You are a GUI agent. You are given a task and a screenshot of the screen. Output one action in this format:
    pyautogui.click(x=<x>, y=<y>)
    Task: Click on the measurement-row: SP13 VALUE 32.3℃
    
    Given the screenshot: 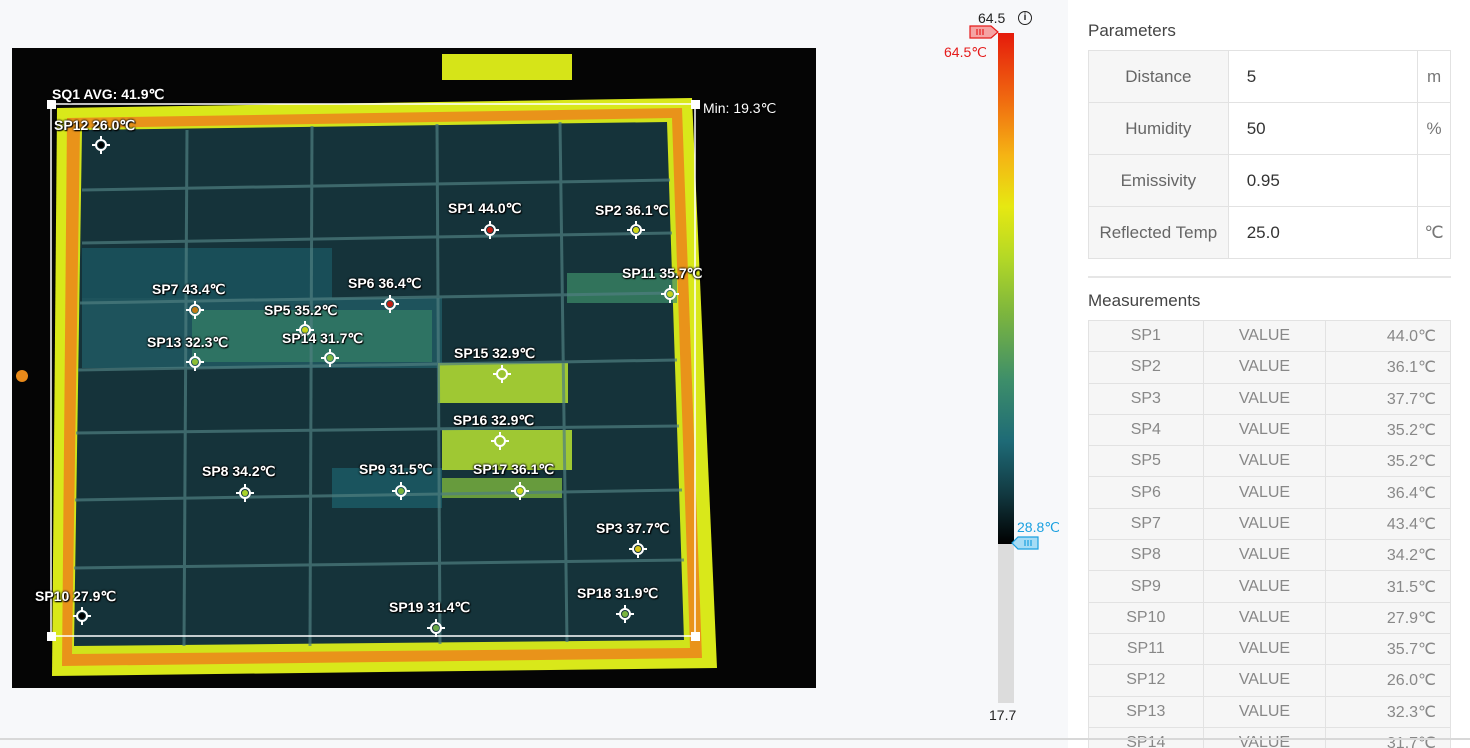 What is the action you would take?
    pyautogui.click(x=1269, y=711)
    